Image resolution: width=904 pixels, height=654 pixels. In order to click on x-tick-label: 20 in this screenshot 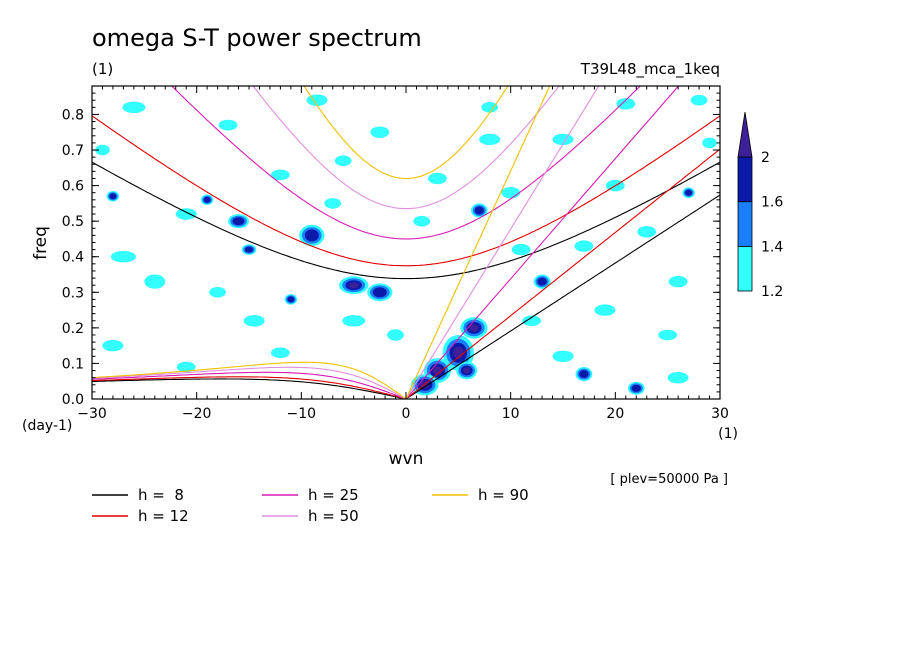, I will do `click(615, 414)`.